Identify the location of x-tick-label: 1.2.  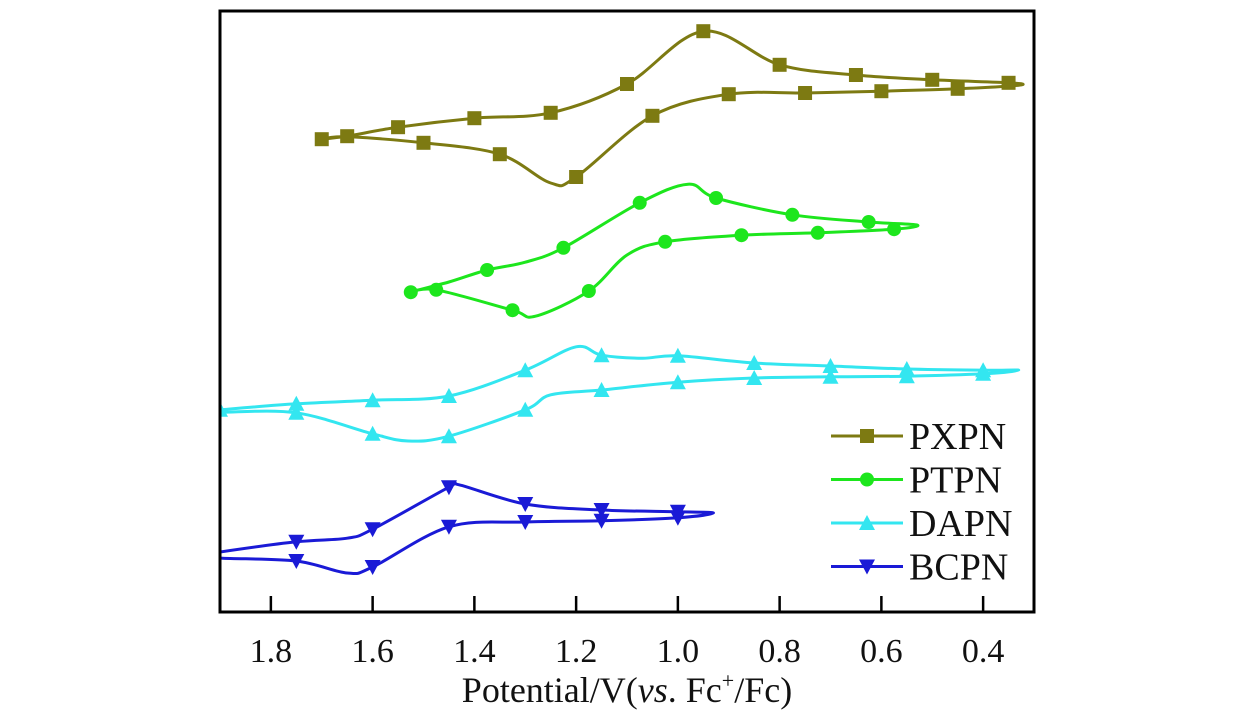
(576, 651).